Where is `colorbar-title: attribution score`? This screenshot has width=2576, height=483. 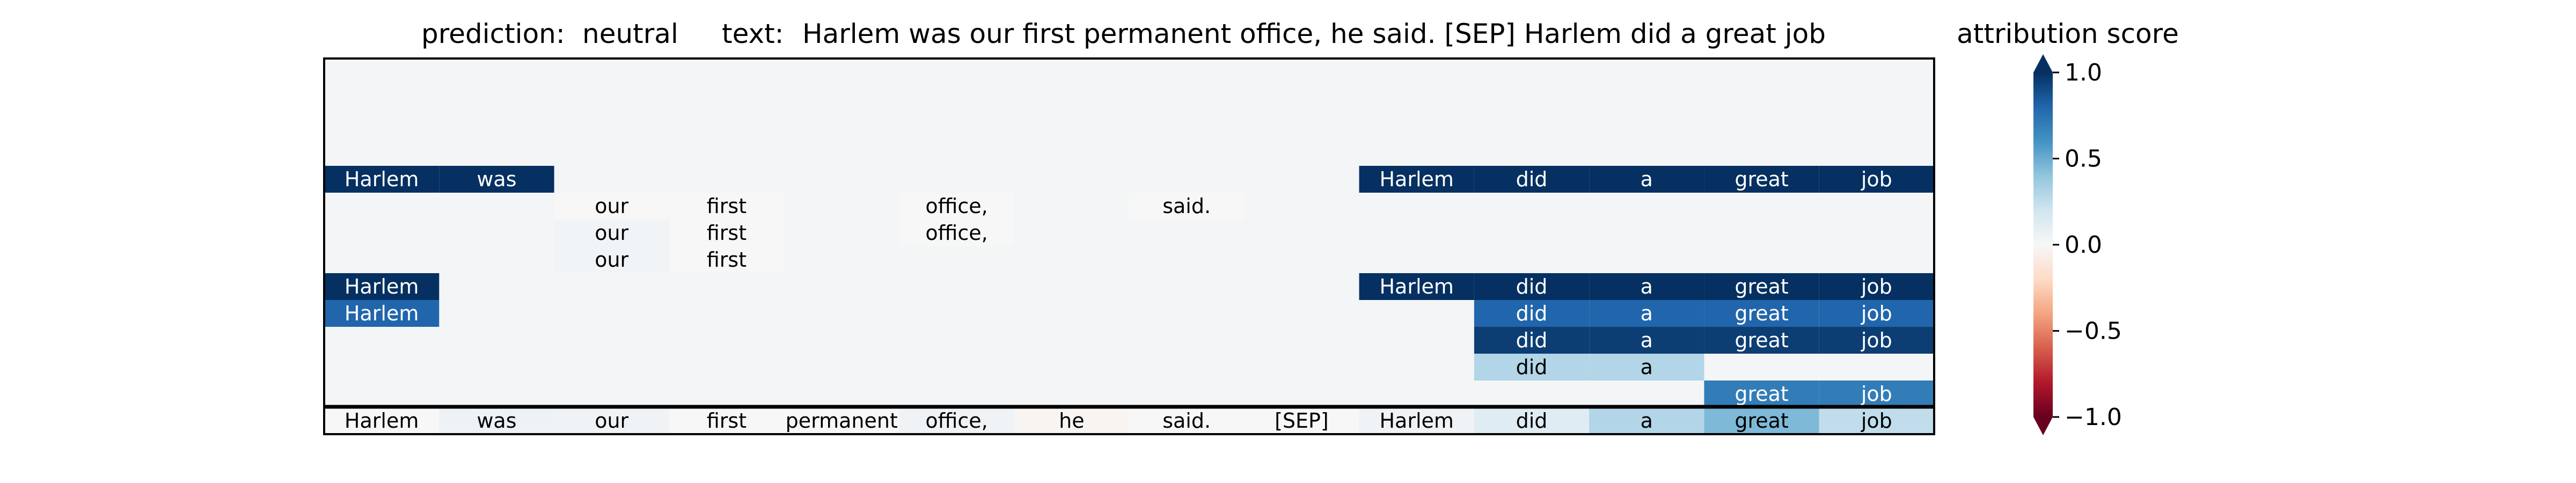 colorbar-title: attribution score is located at coordinates (2068, 33).